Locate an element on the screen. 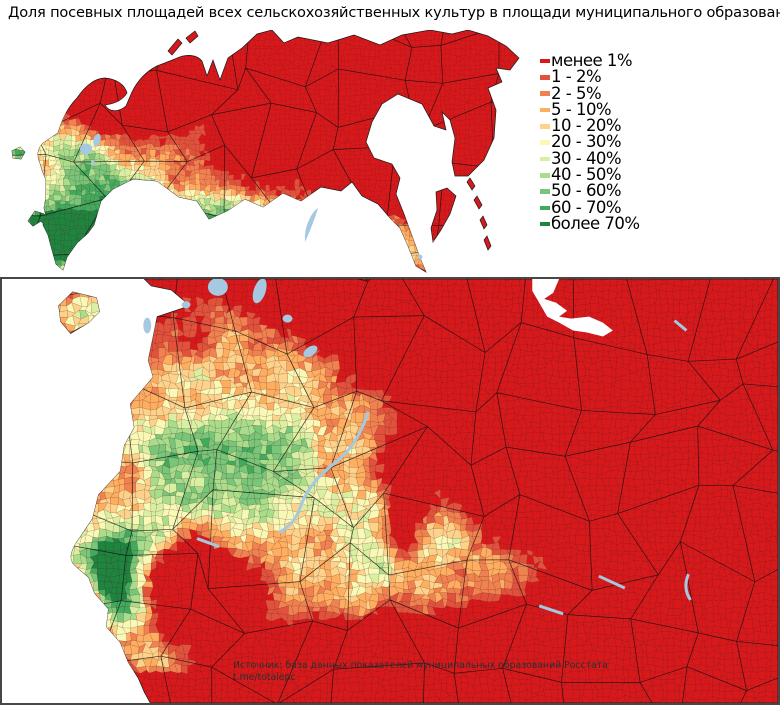 Image resolution: width=780 pixels, height=705 pixels. source-link: t.me/totalepc is located at coordinates (264, 677).